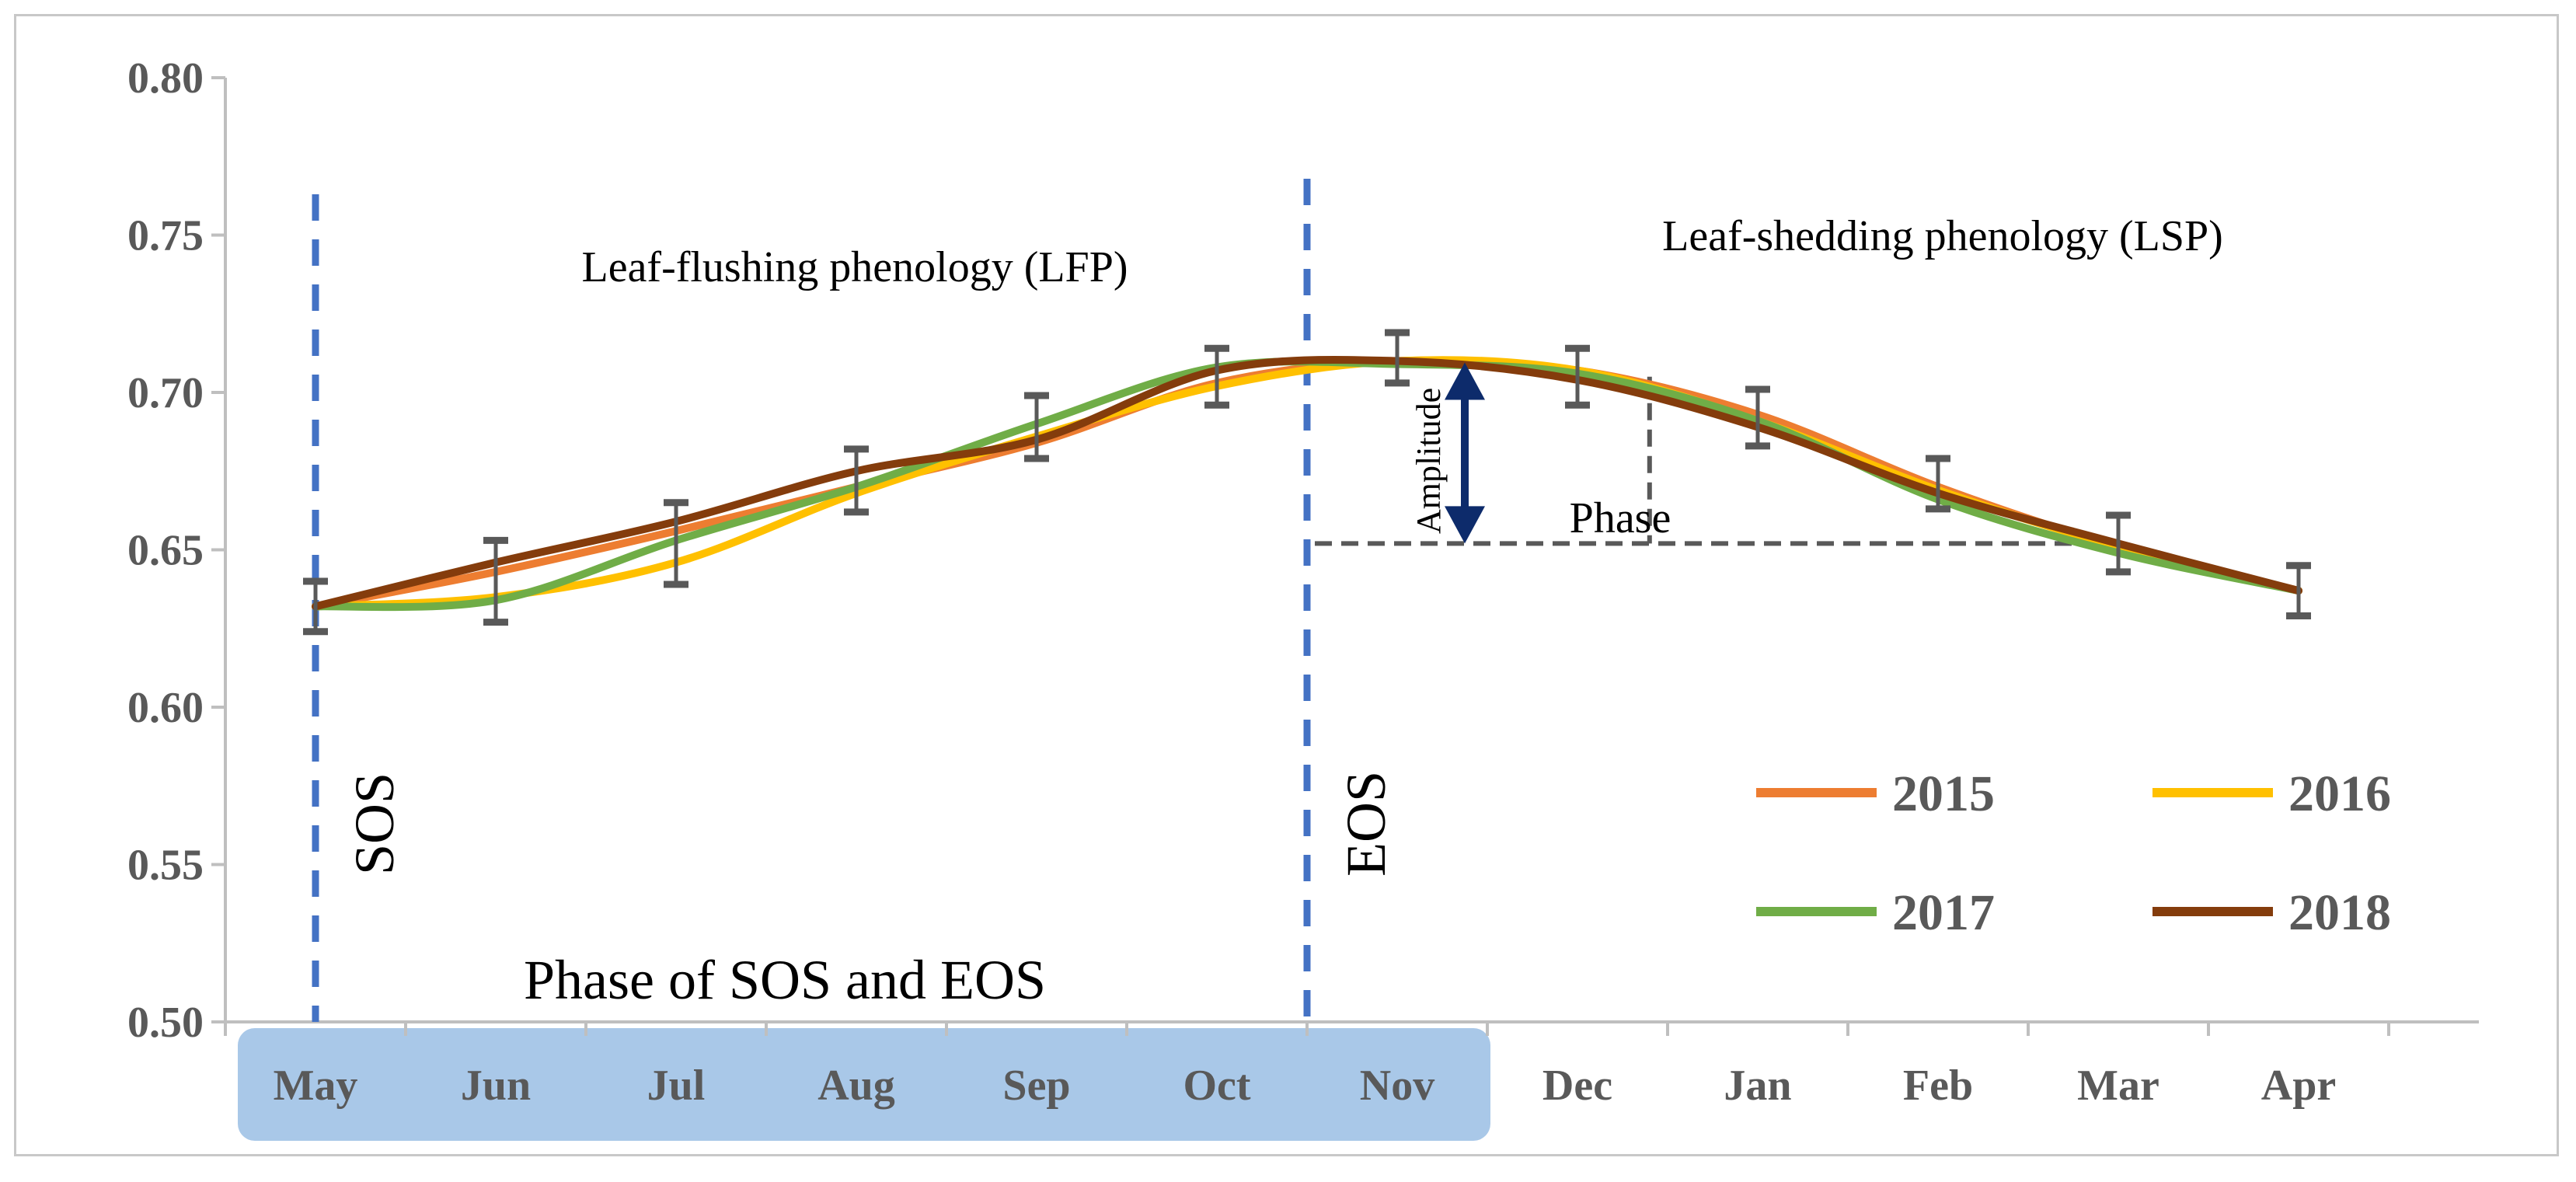 Image resolution: width=2576 pixels, height=1182 pixels. Describe the element at coordinates (165, 78) in the screenshot. I see `y-tick-label: 0.80` at that location.